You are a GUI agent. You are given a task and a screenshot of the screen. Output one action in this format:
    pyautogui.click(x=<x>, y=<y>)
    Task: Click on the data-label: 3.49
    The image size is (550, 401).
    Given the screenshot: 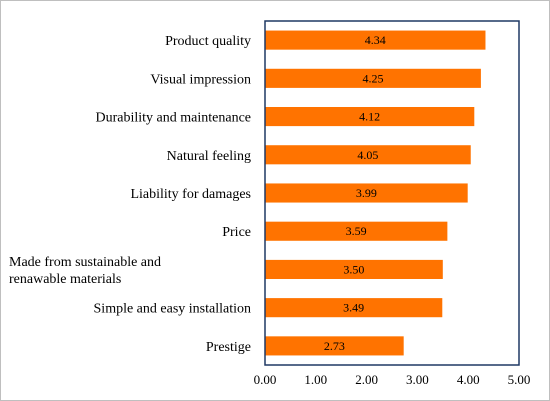 What is the action you would take?
    pyautogui.click(x=353, y=308)
    